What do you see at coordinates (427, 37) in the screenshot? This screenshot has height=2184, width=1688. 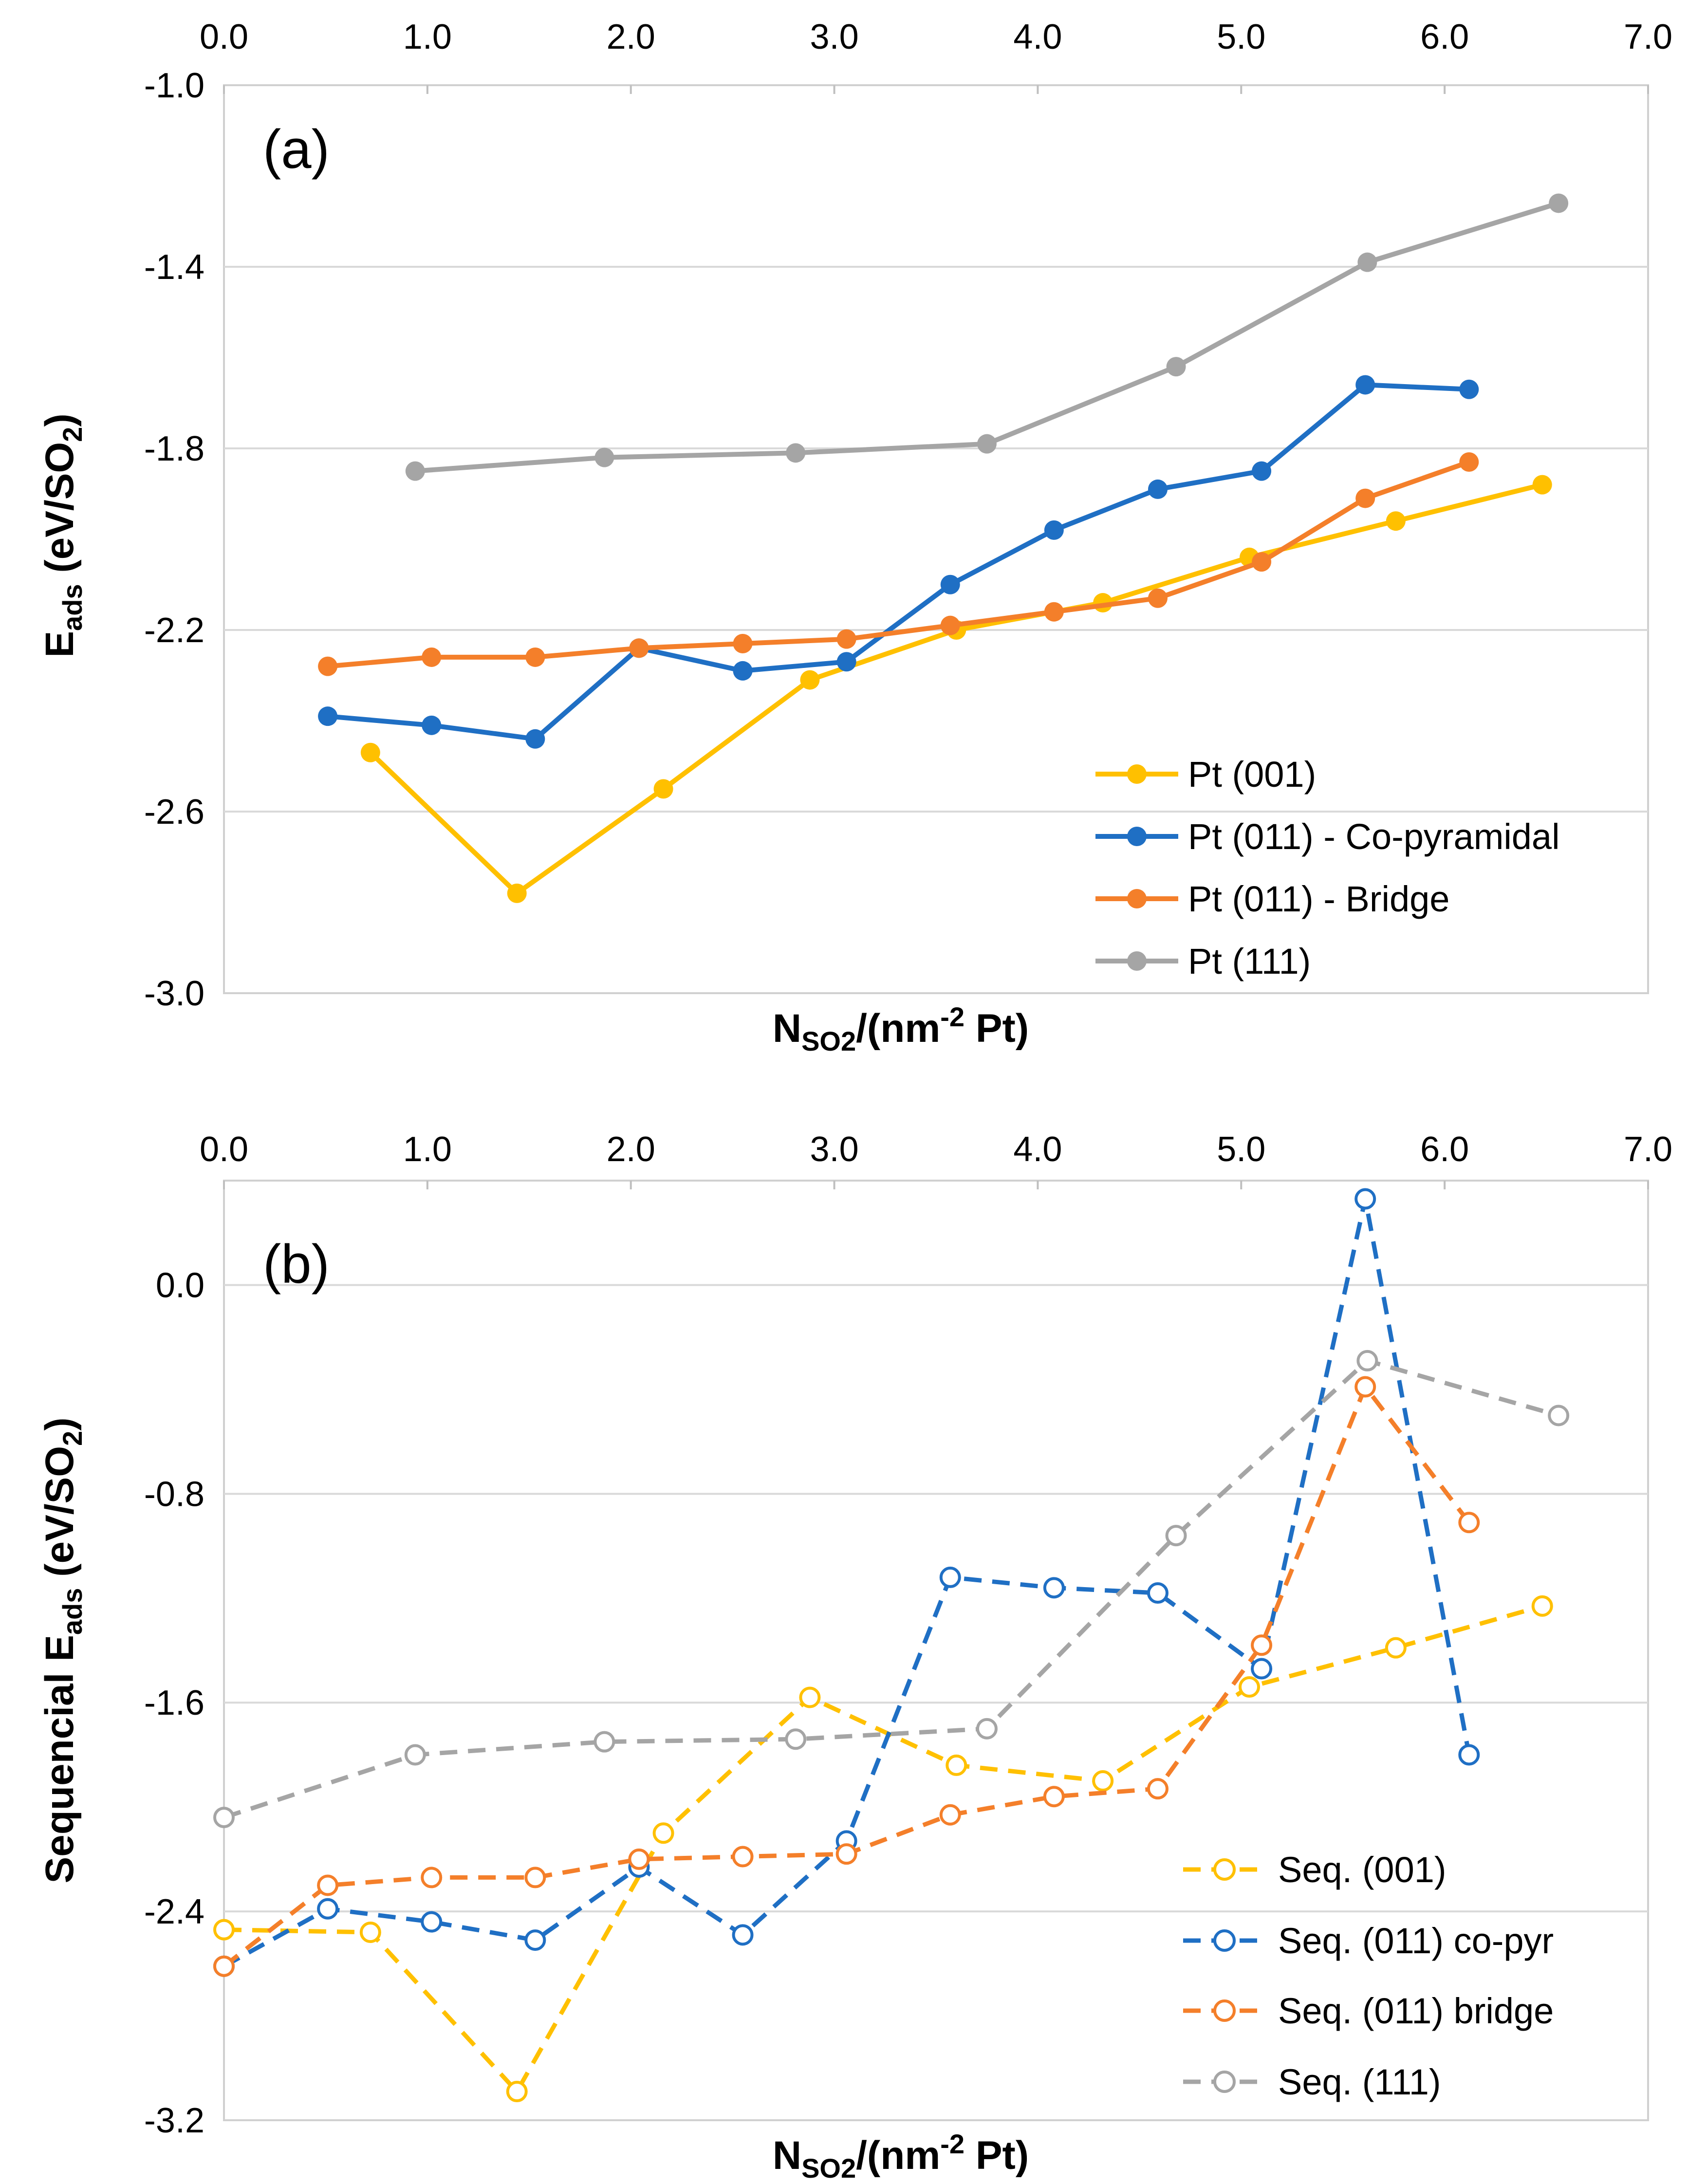 I see `panel-a-x-tick-label: 1.0` at bounding box center [427, 37].